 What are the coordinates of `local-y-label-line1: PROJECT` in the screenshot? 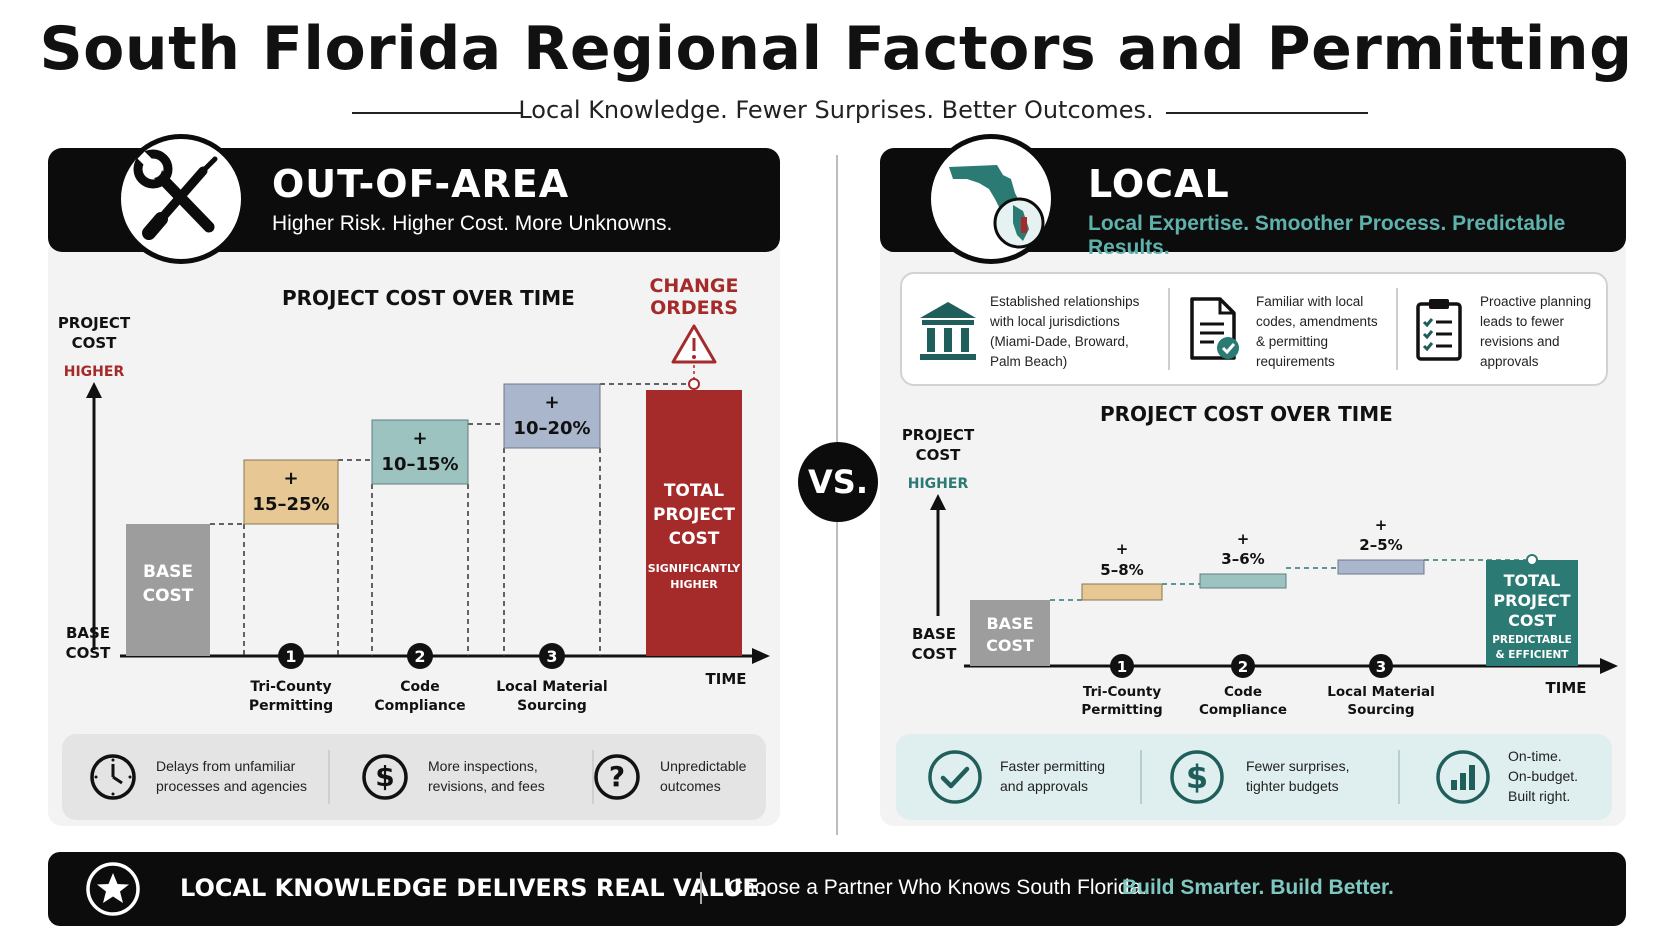 It's located at (938, 435).